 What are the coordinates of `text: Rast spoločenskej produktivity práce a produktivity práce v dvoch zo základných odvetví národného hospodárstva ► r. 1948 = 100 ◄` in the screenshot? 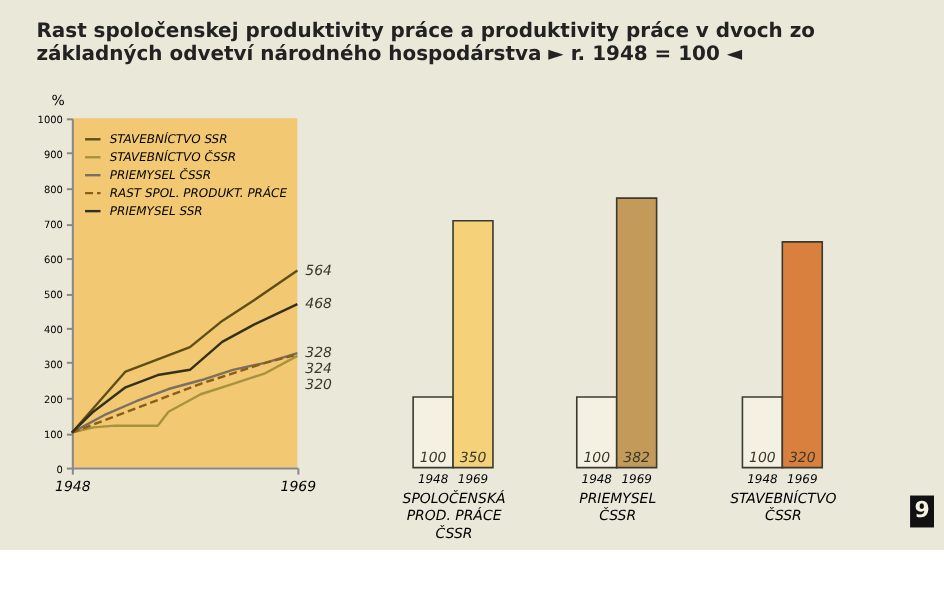 It's located at (426, 43).